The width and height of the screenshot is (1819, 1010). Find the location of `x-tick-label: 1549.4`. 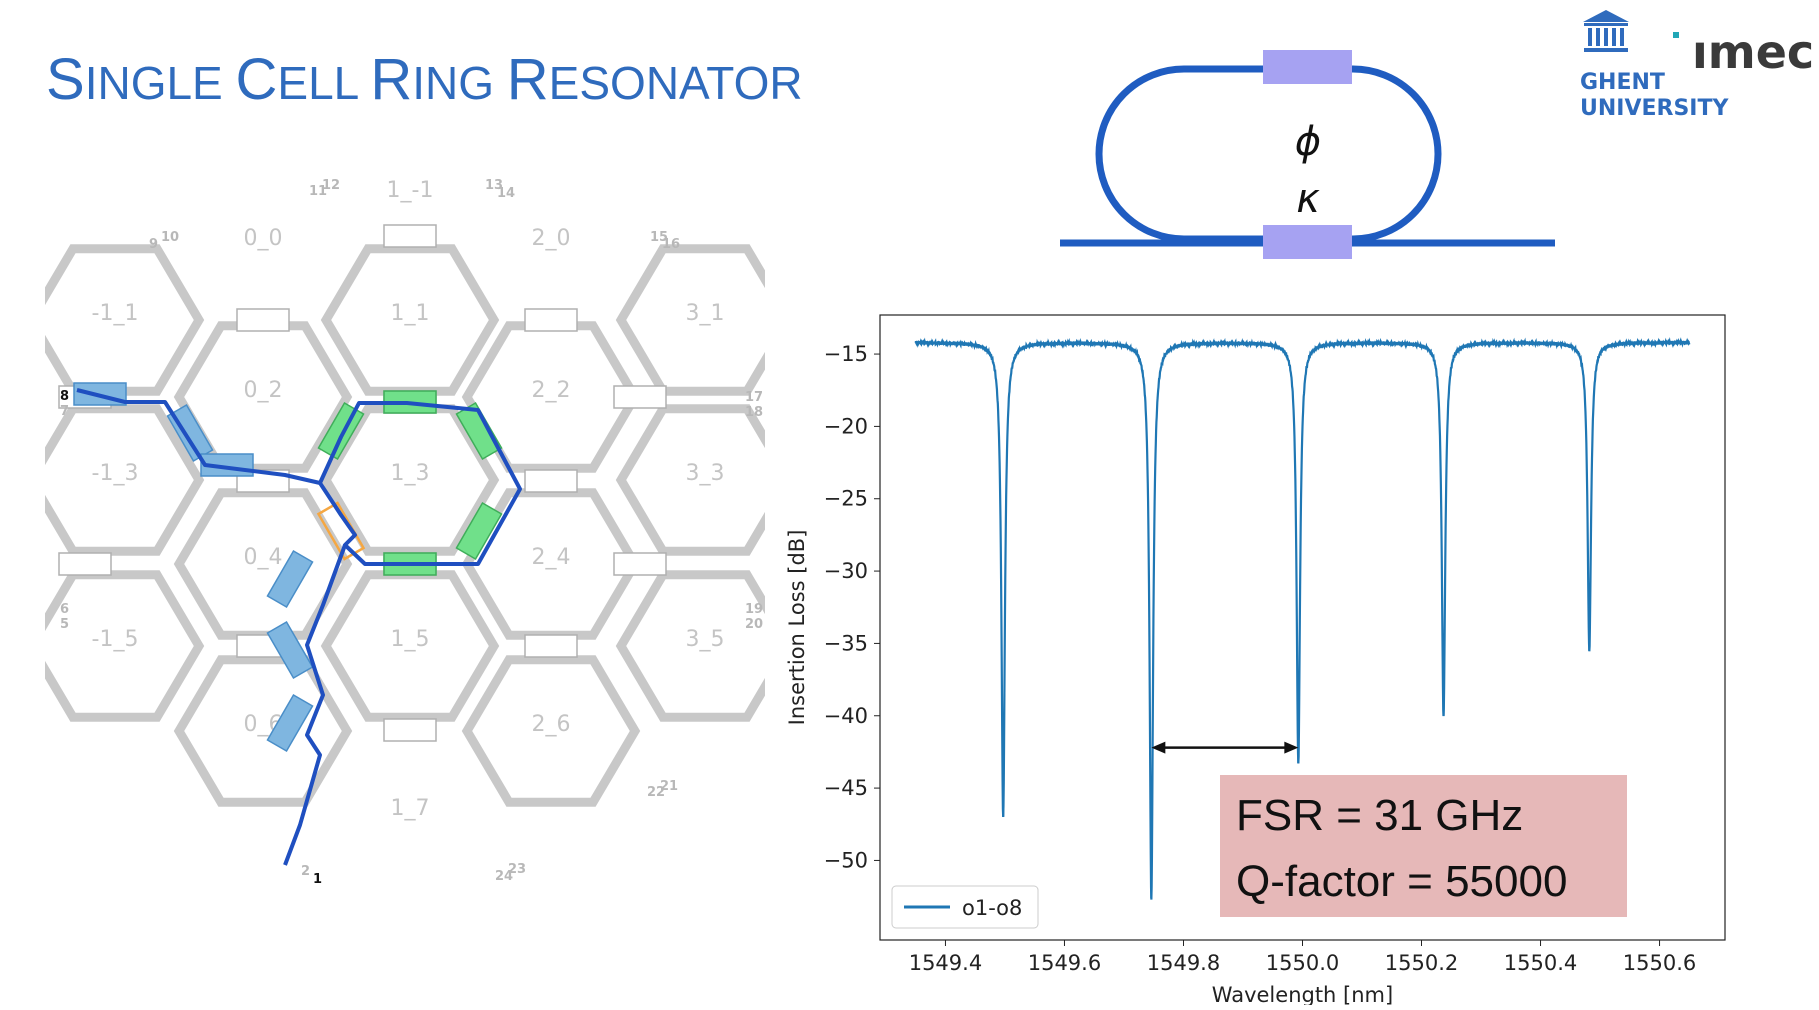

x-tick-label: 1549.4 is located at coordinates (945, 963).